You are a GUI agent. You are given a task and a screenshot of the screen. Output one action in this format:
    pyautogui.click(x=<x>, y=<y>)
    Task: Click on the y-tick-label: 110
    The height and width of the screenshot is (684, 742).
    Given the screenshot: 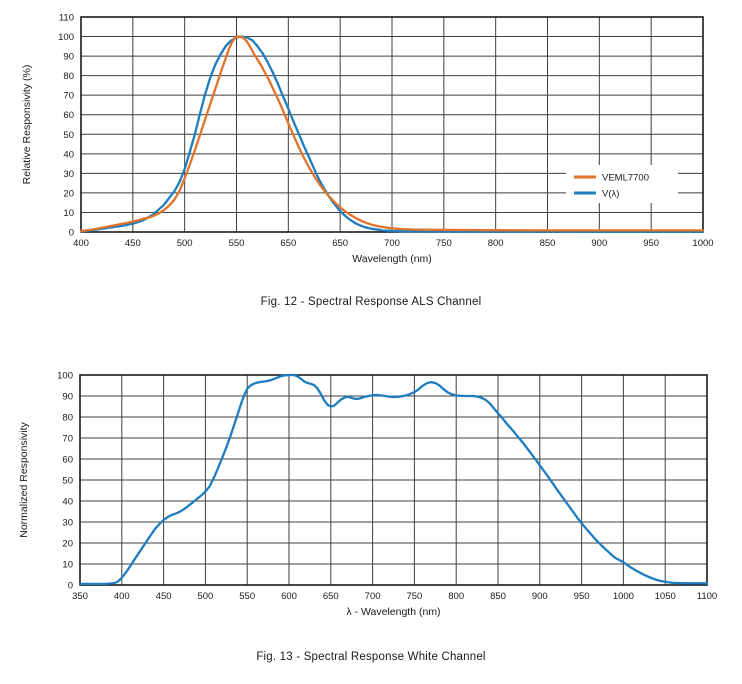 What is the action you would take?
    pyautogui.click(x=66, y=18)
    